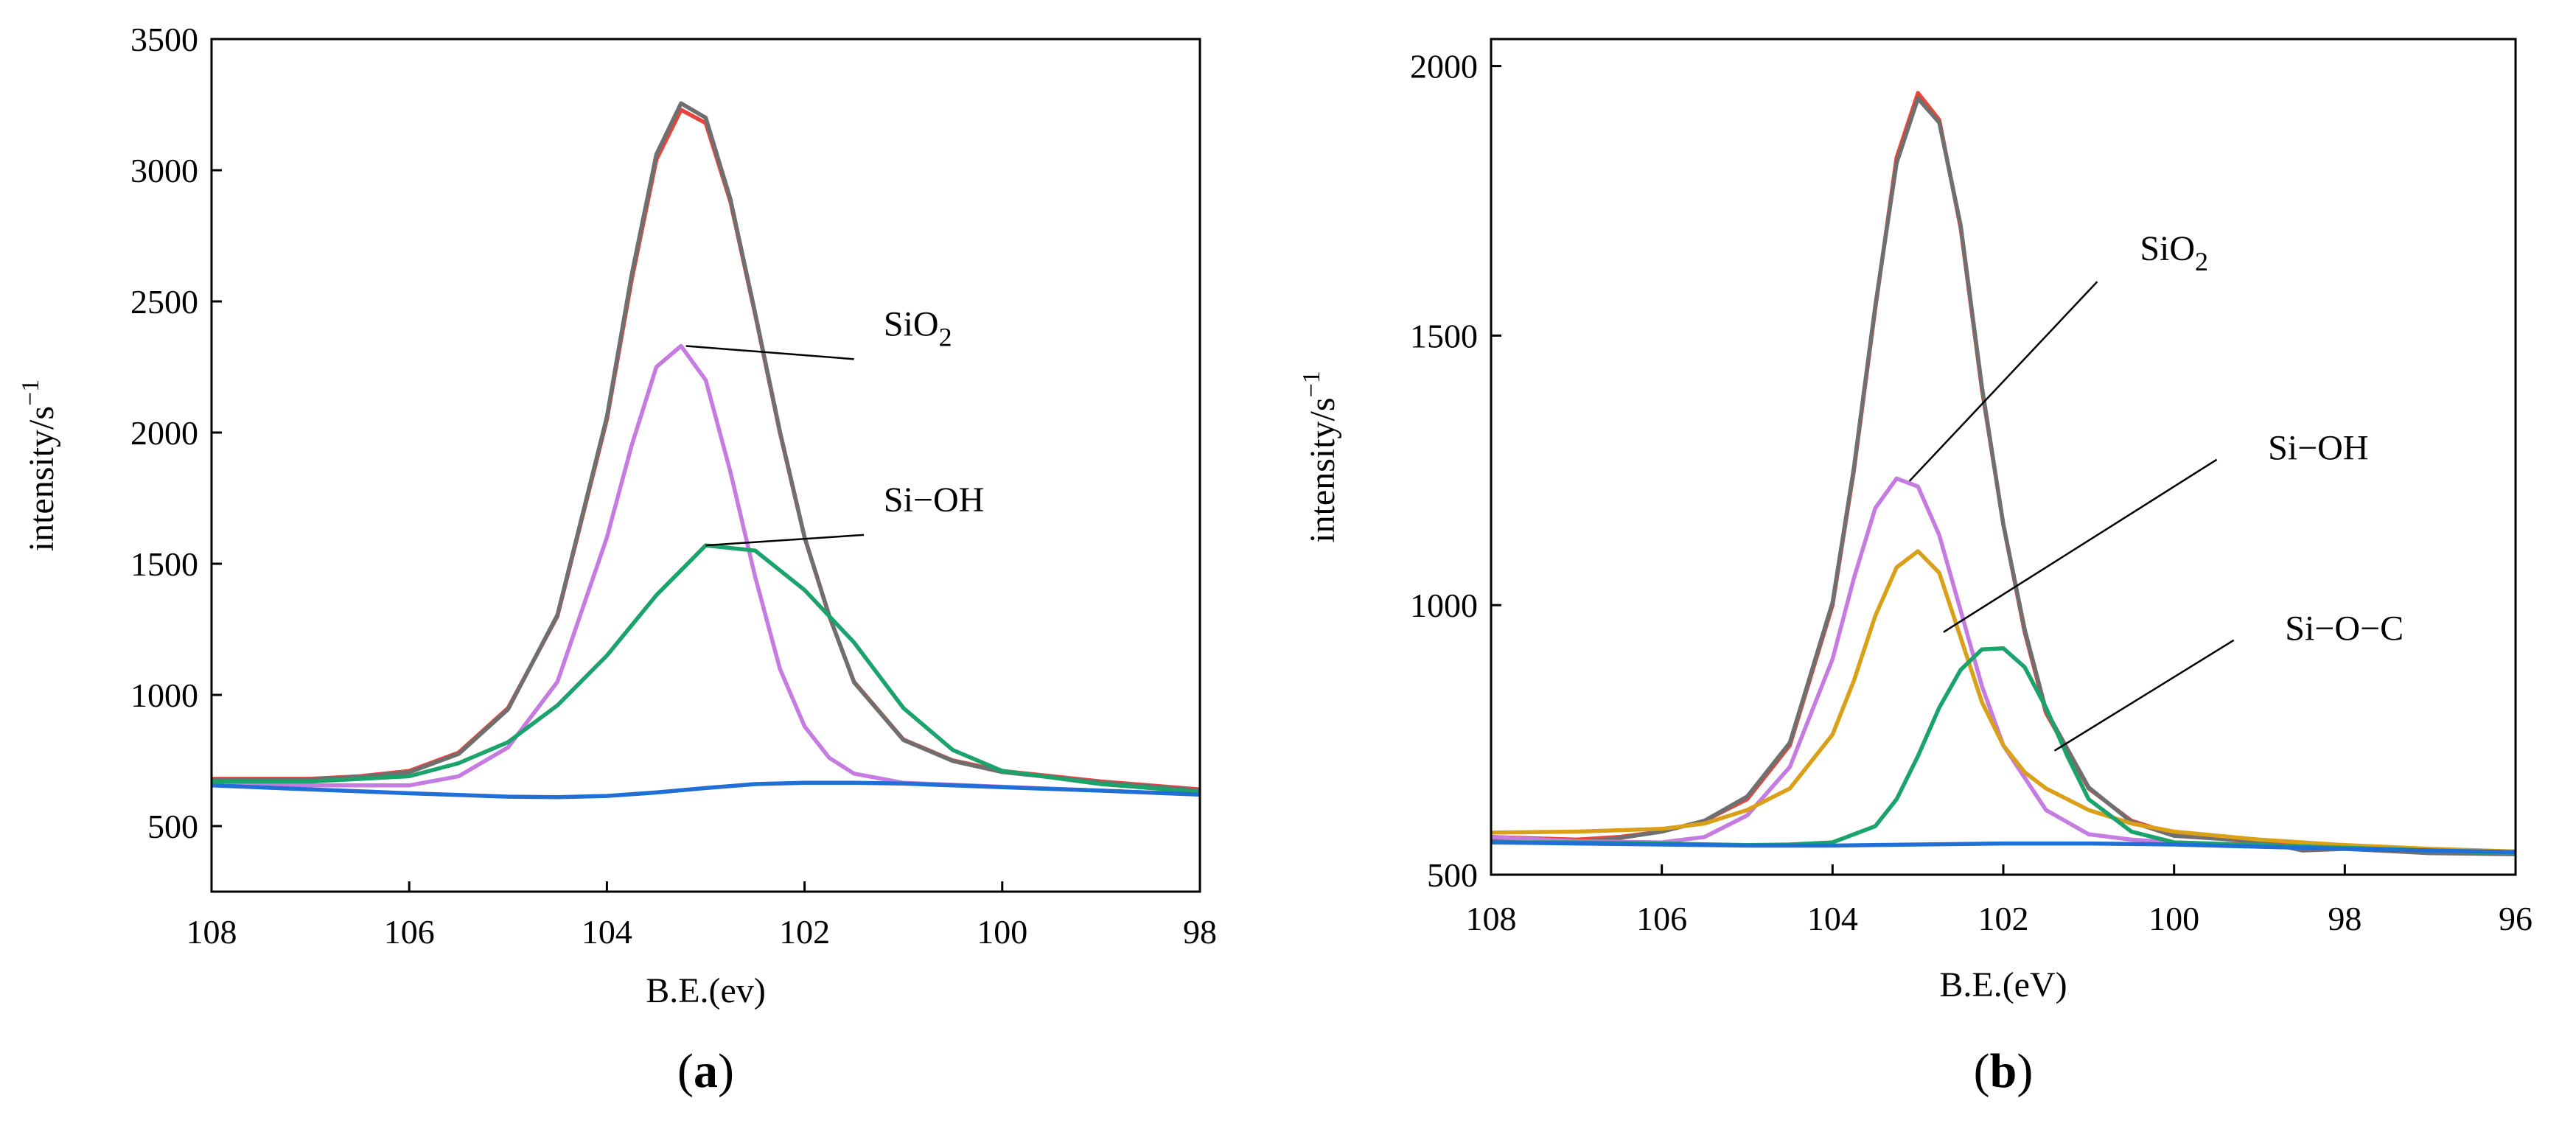  I want to click on panel-label: (b), so click(2004, 1071).